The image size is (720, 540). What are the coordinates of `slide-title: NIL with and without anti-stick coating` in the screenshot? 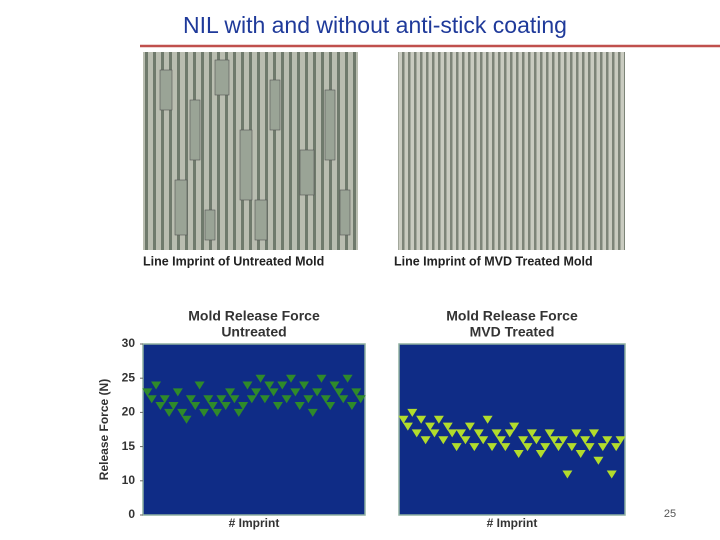 It's located at (375, 25).